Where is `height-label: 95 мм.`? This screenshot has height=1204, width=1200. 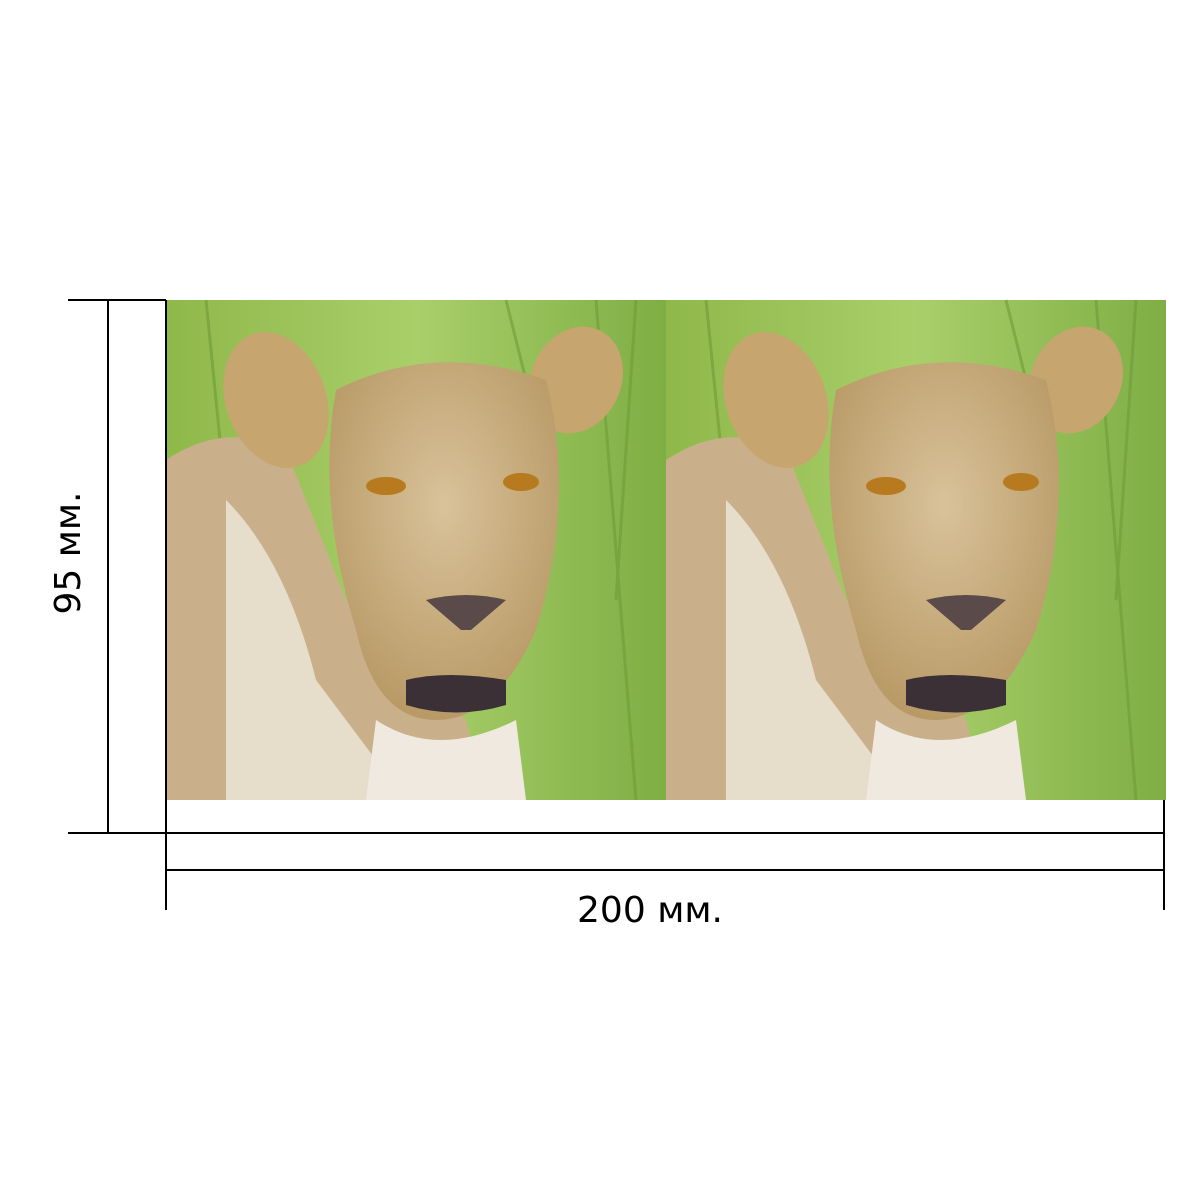 height-label: 95 мм. is located at coordinates (68, 552).